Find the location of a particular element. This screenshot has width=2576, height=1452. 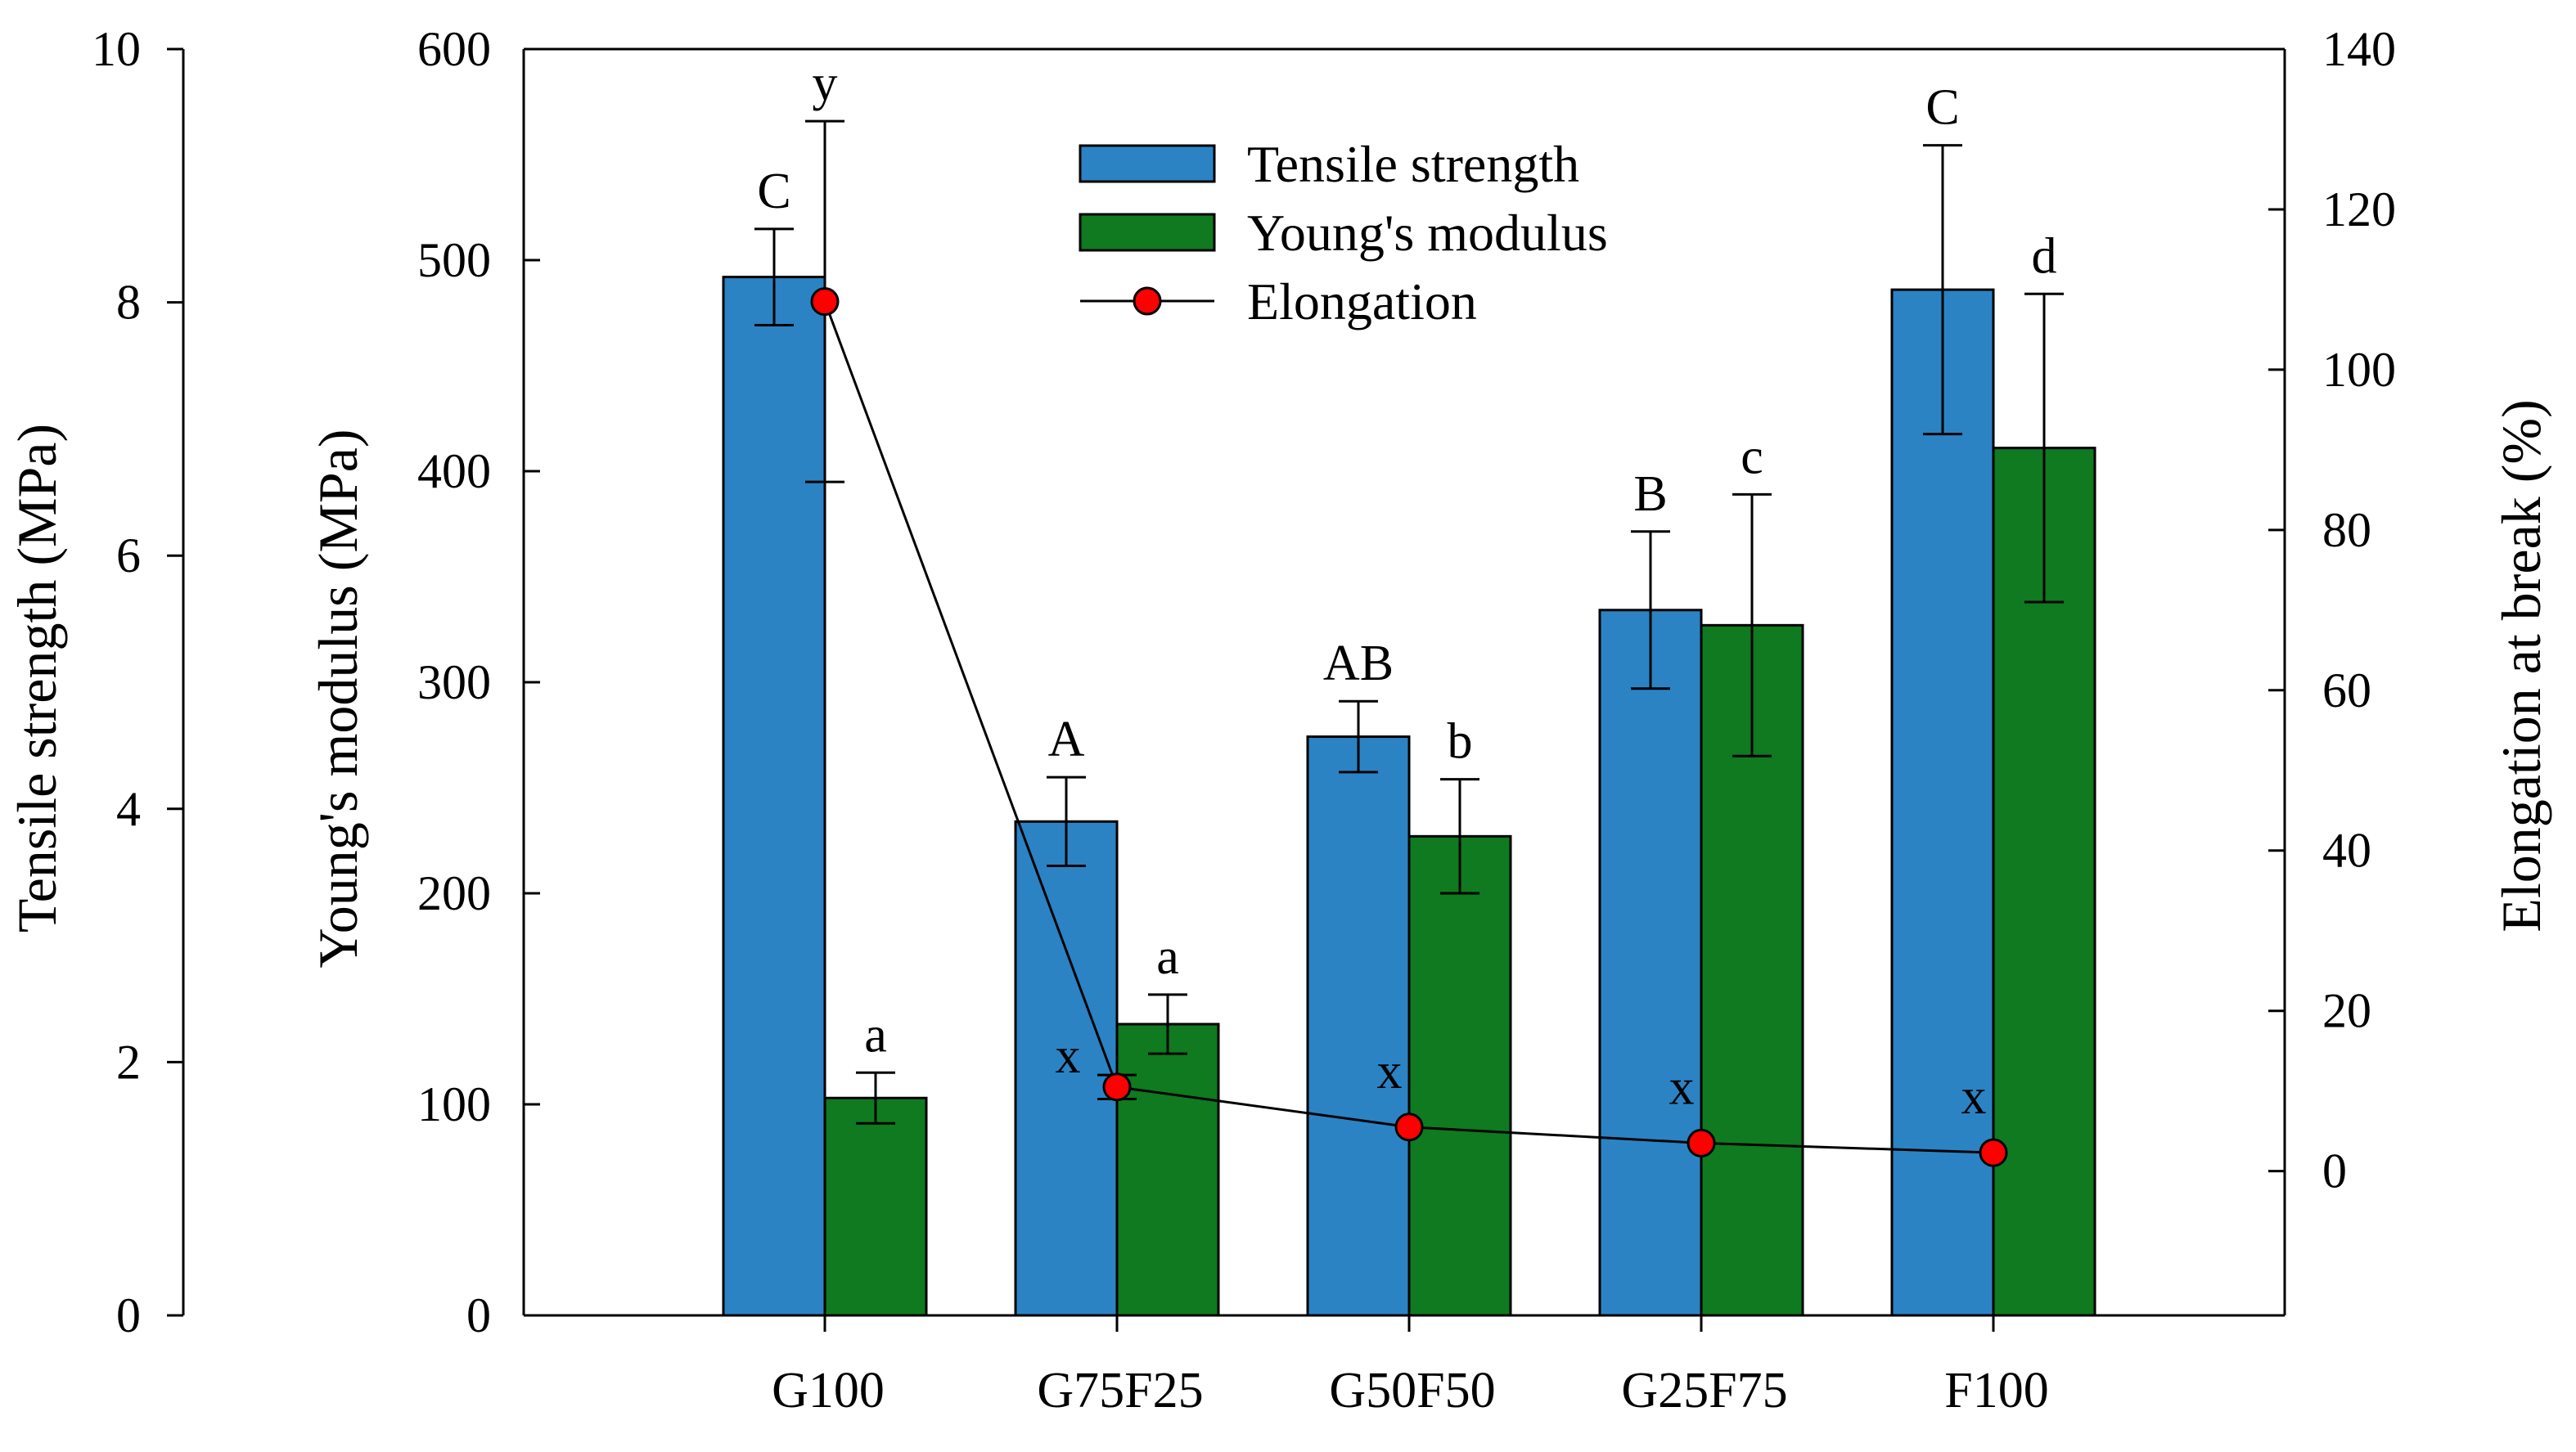

elongation-tick-label: 20 is located at coordinates (2346, 1011).